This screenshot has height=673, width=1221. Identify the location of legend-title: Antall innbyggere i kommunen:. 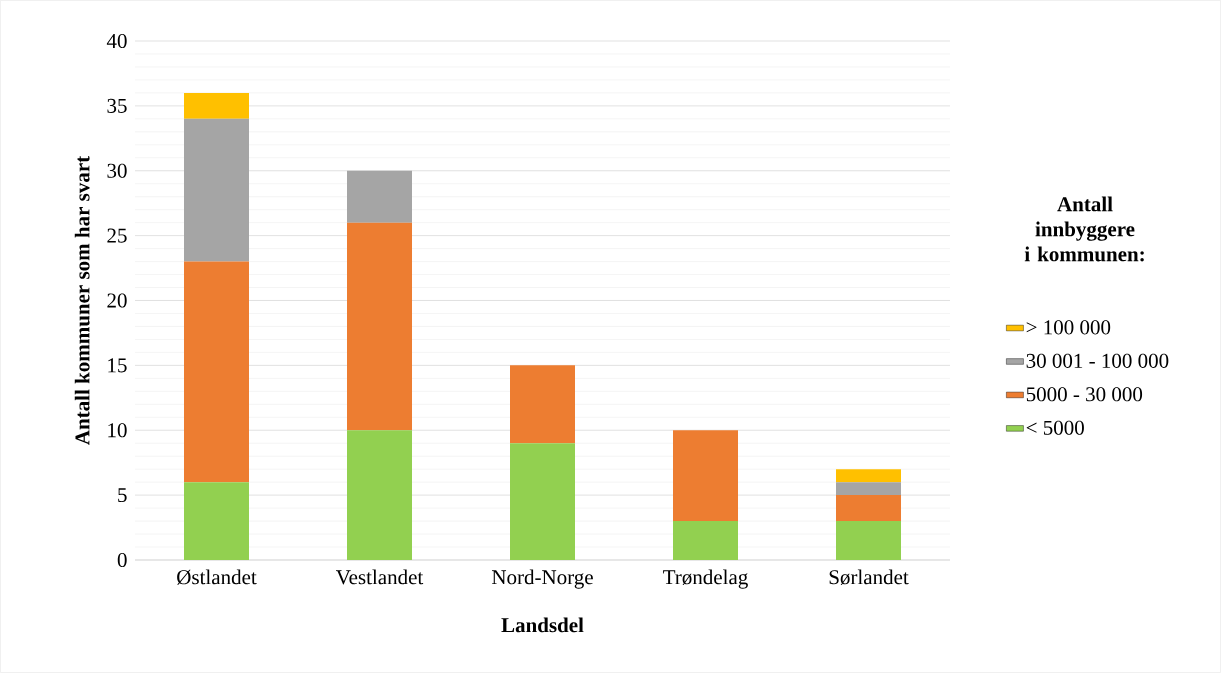
(1084, 229).